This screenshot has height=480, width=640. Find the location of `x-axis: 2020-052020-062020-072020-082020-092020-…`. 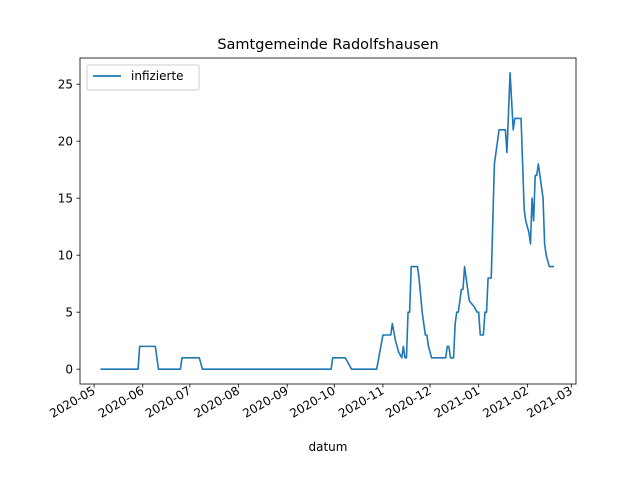

x-axis: 2020-052020-062020-072020-082020-092020-… is located at coordinates (311, 401).